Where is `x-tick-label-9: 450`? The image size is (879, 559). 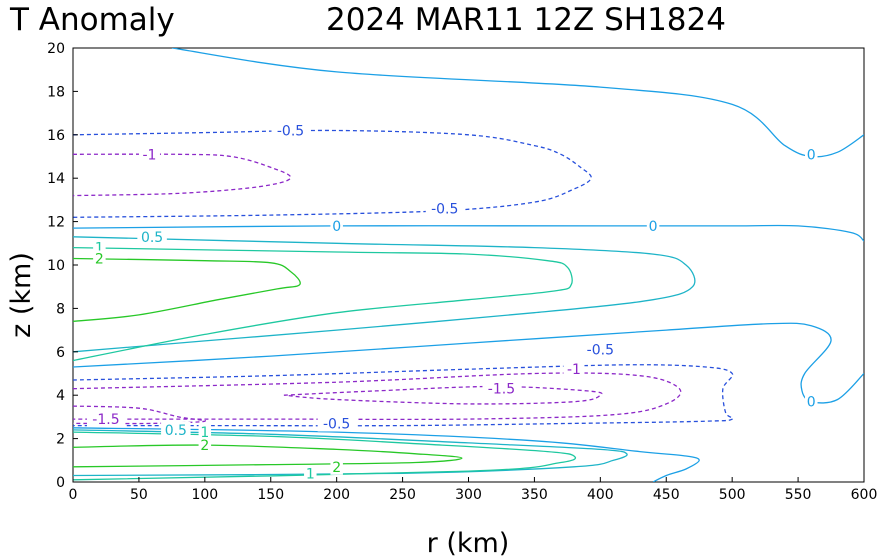
x-tick-label-9: 450 is located at coordinates (666, 495).